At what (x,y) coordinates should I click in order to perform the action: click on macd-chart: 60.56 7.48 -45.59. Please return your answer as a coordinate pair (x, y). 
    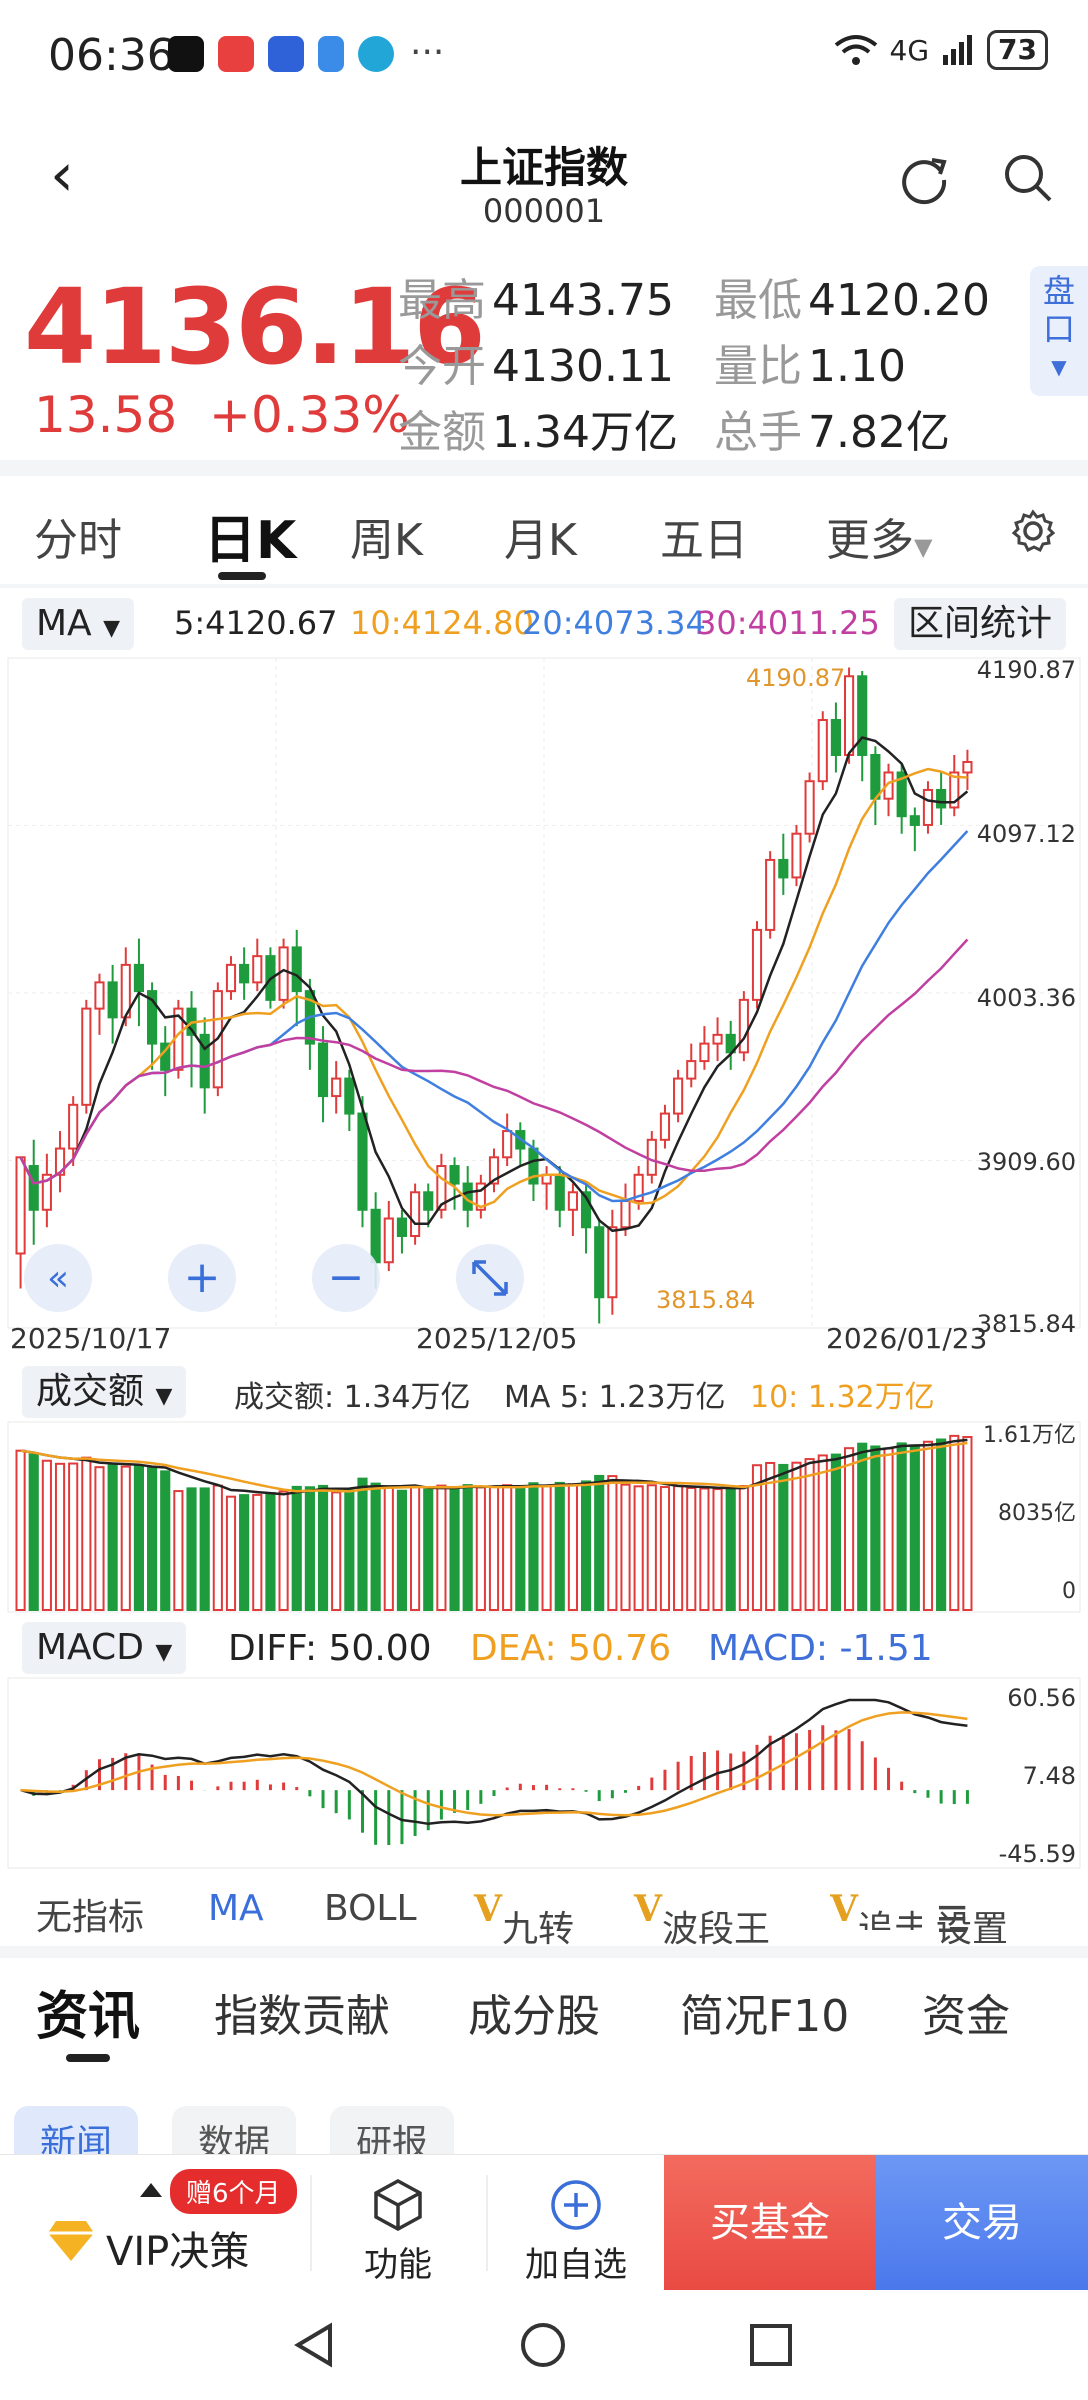
    Looking at the image, I should click on (544, 1774).